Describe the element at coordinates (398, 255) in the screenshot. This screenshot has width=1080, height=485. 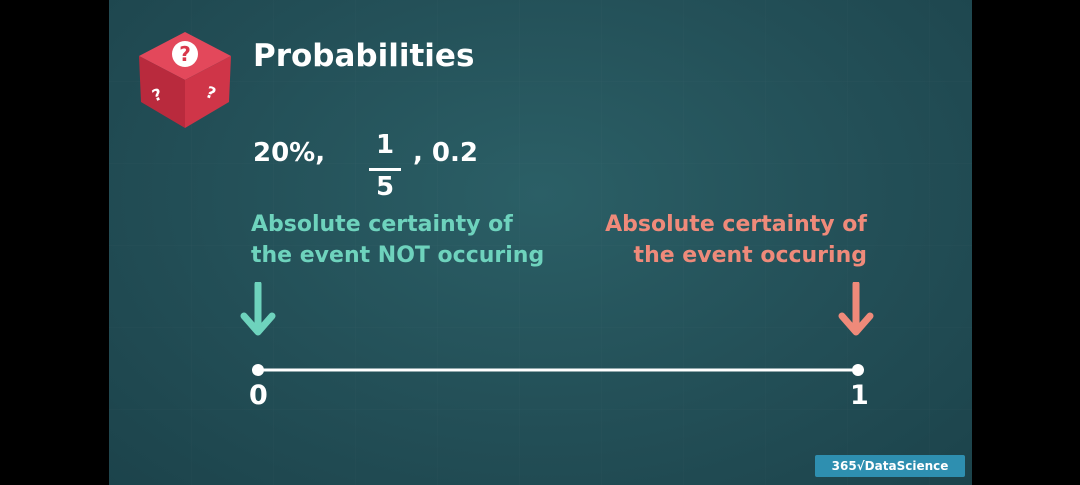
I see `label-not-occurring-line2: the event NOT occuring` at that location.